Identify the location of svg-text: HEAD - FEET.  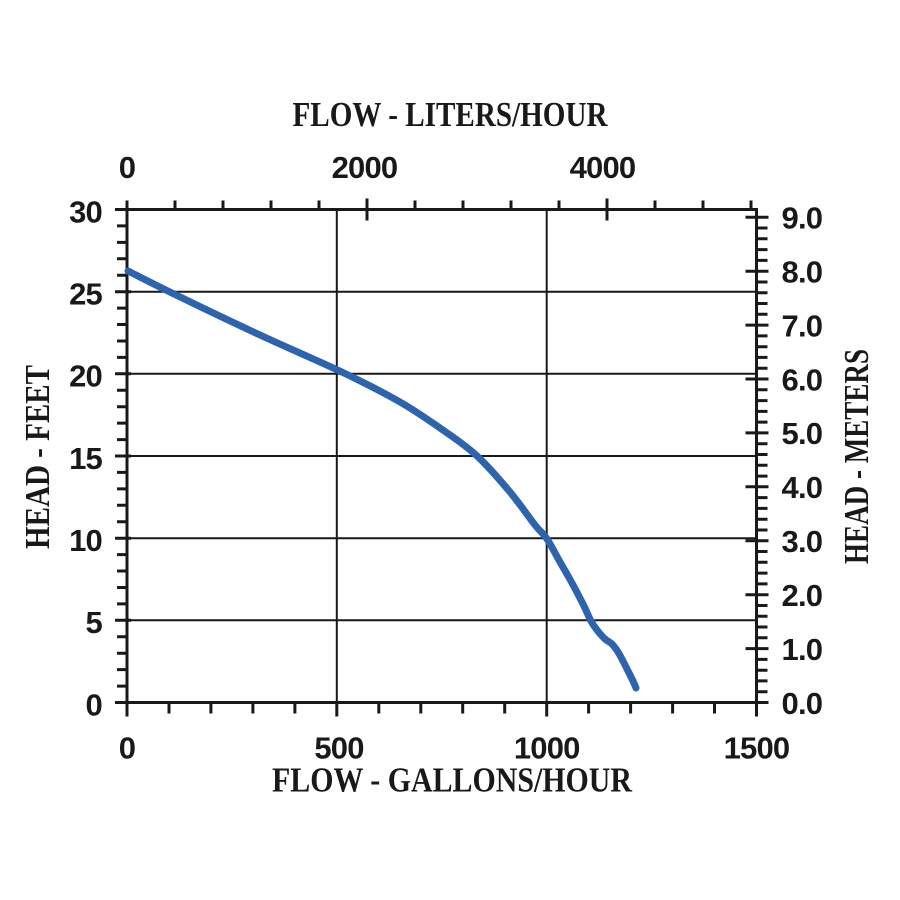
(37, 457).